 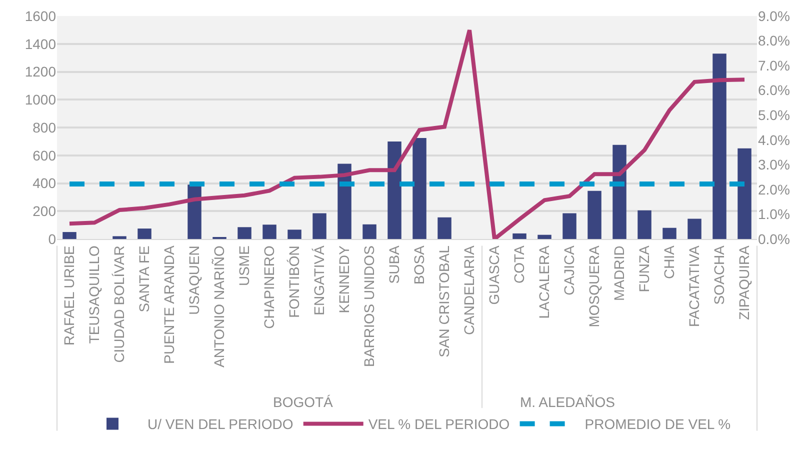 What do you see at coordinates (567, 402) in the screenshot?
I see `text: M. ALEDAÑOS` at bounding box center [567, 402].